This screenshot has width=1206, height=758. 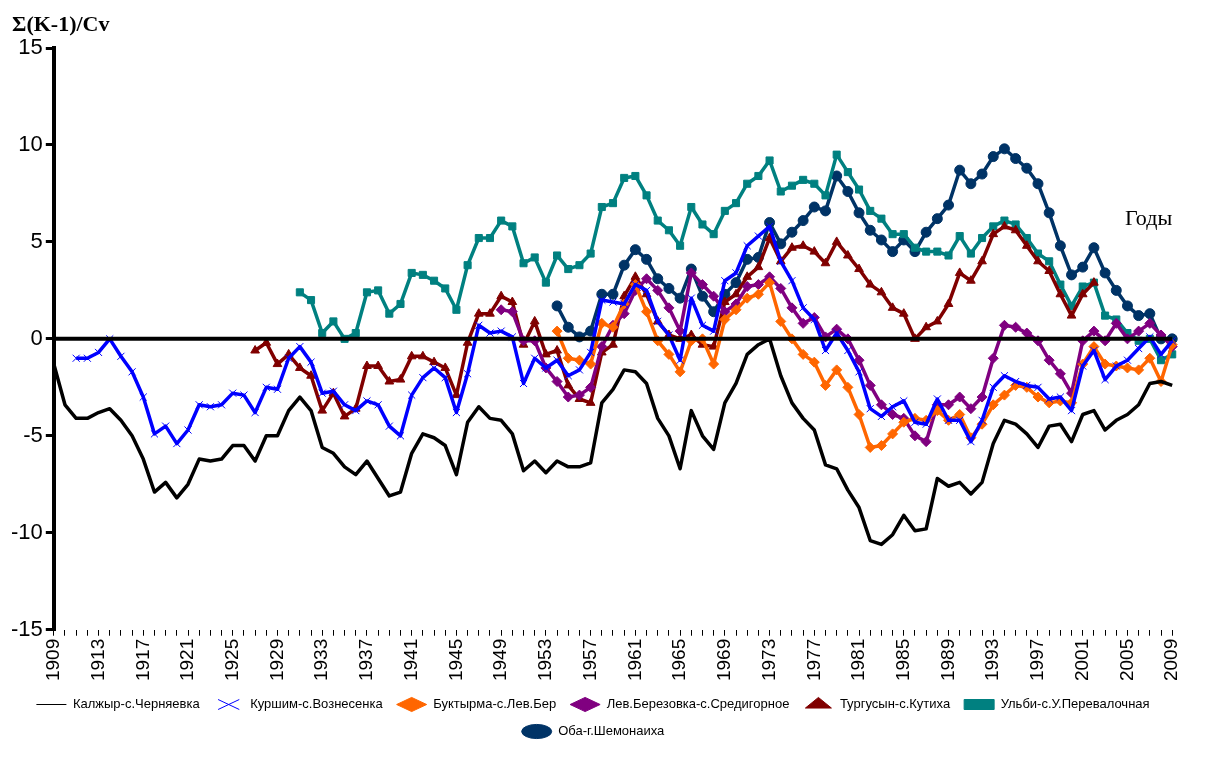 I want to click on legend-label: Буктырма-с.Лев.Бер, so click(x=495, y=704).